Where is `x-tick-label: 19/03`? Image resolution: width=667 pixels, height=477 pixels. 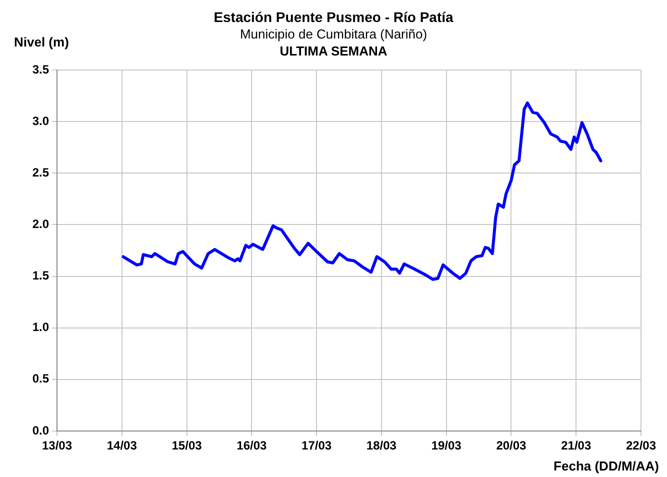
x-tick-label: 19/03 is located at coordinates (446, 445).